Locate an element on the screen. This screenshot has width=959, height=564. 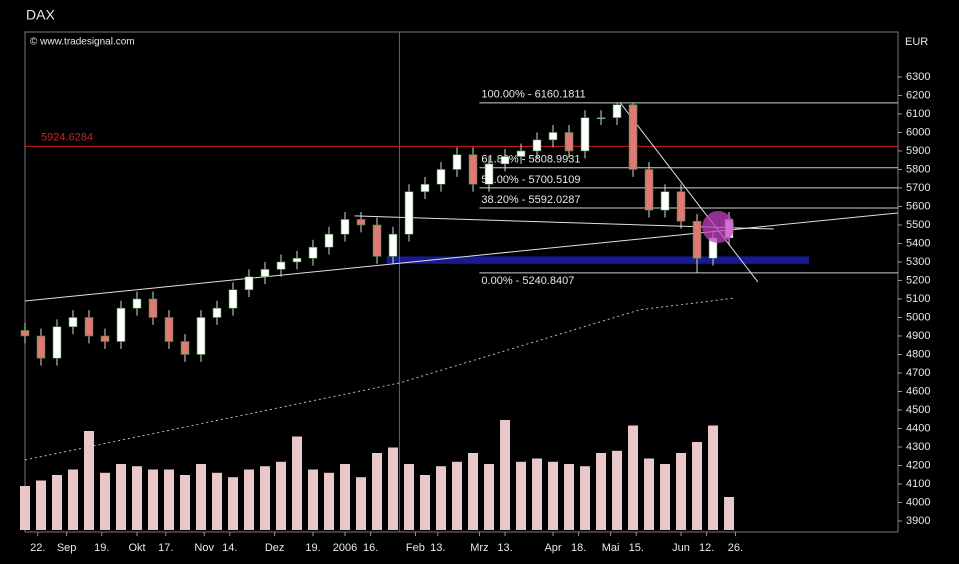
y-tick-label: 6000 is located at coordinates (918, 132).